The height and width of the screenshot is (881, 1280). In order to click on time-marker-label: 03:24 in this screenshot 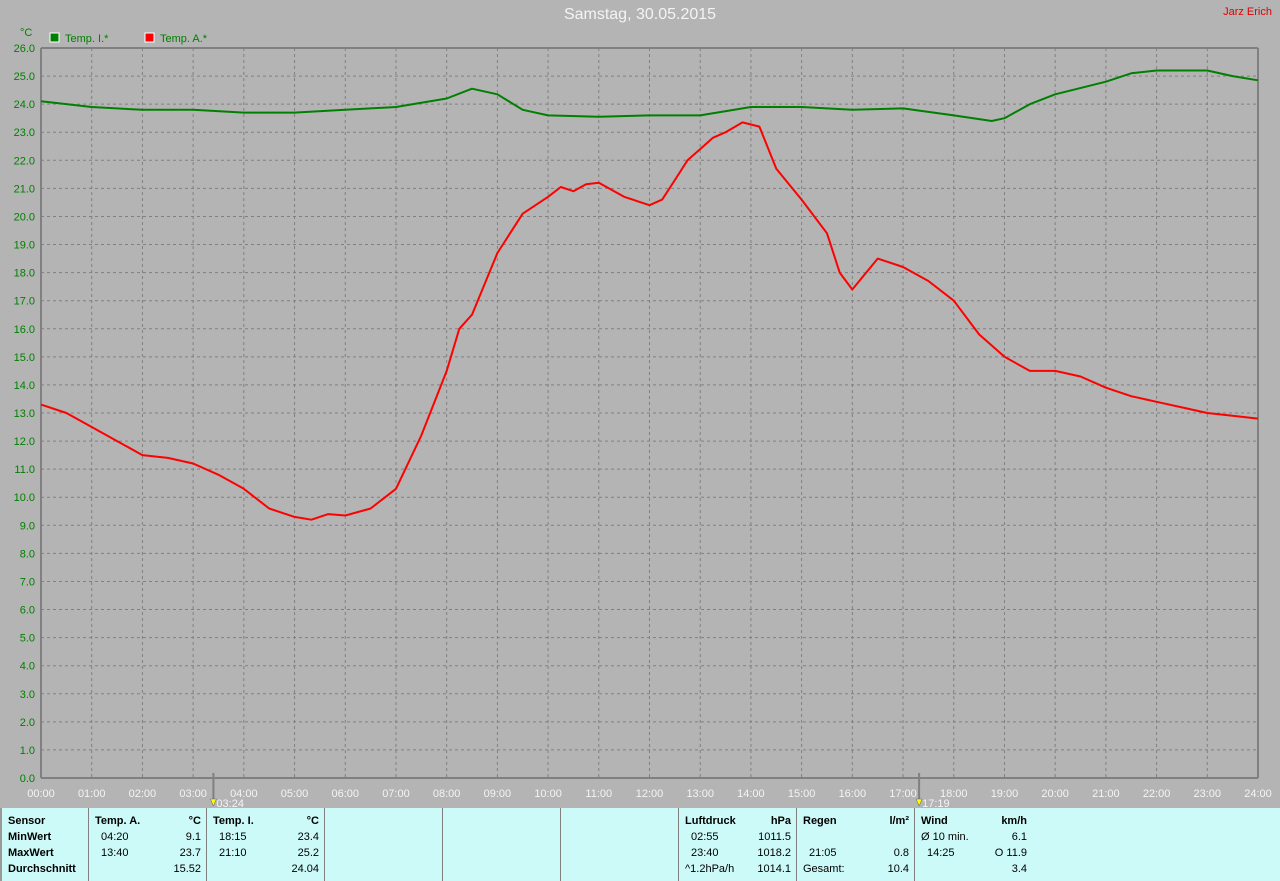, I will do `click(230, 803)`.